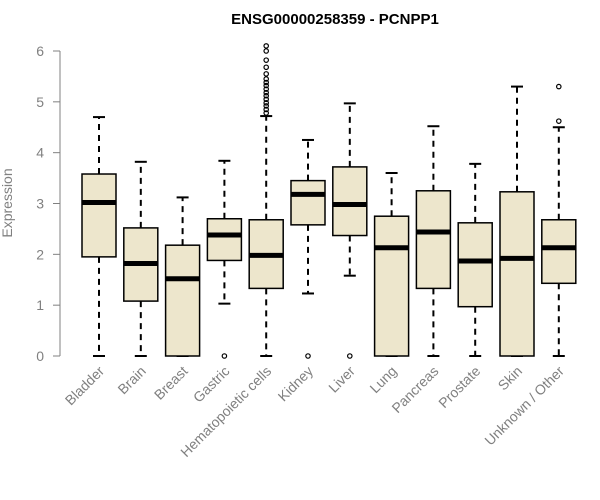  I want to click on y-tick-label: 1, so click(40, 305).